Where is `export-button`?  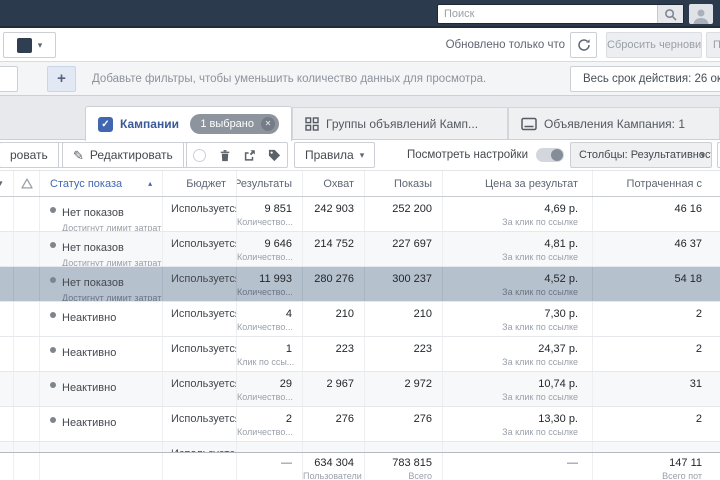 export-button is located at coordinates (249, 155).